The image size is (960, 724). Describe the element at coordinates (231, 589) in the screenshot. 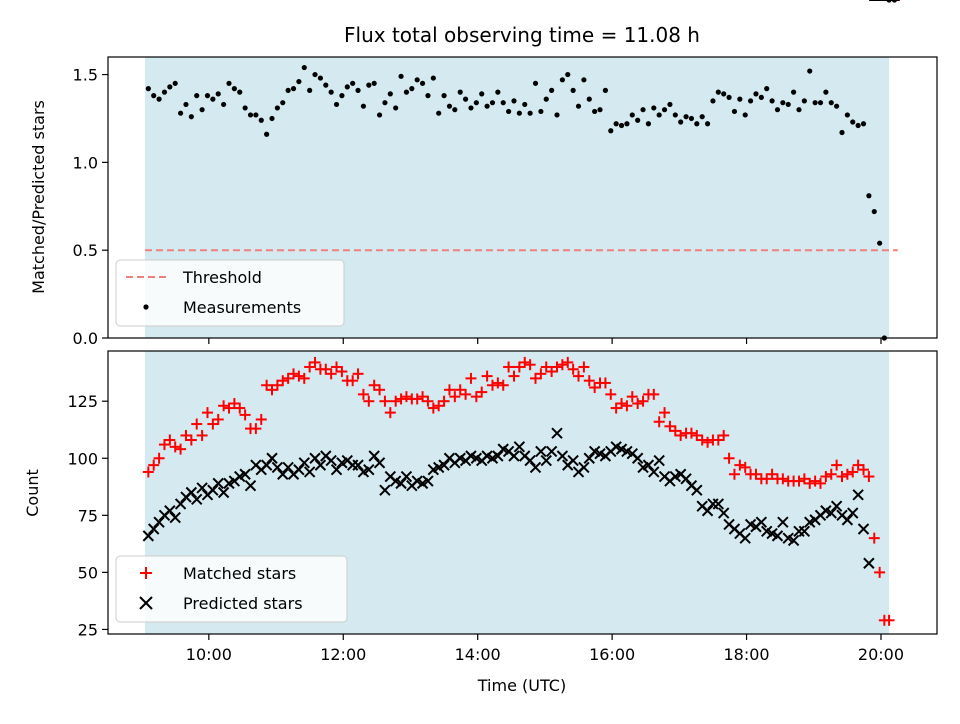

I see `bottom-legend-box` at that location.